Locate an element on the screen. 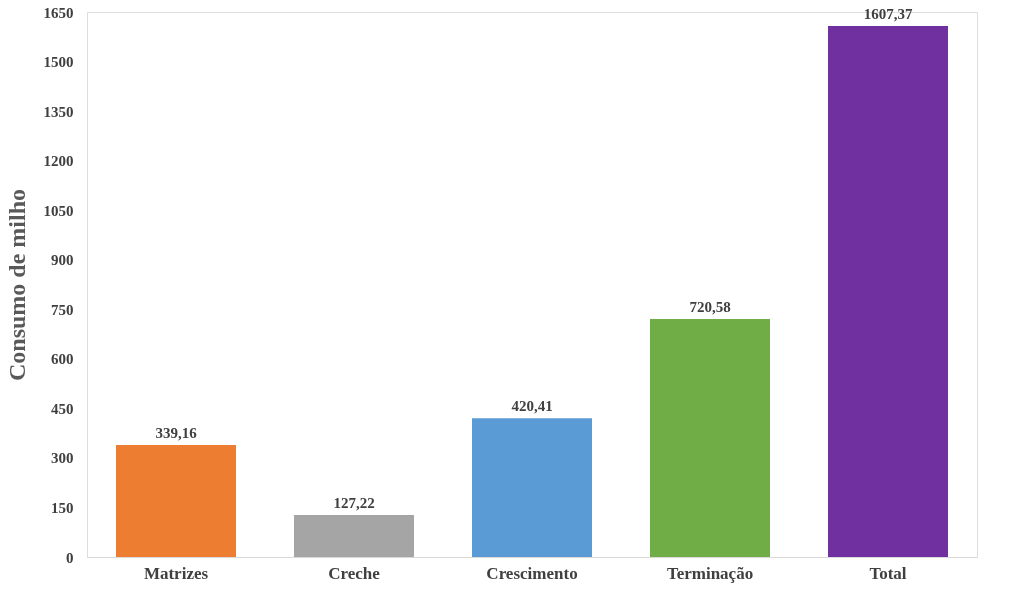 The width and height of the screenshot is (1011, 596). x-tick-label: Crescimento is located at coordinates (532, 573).